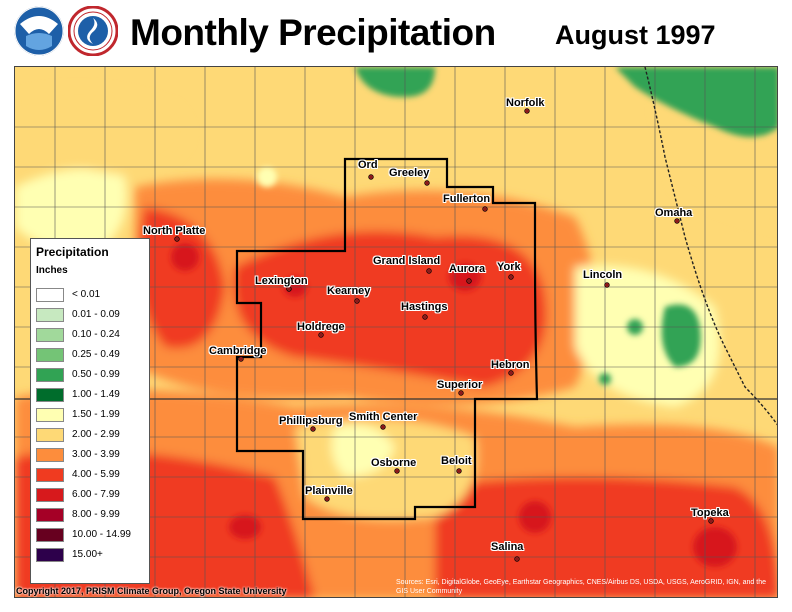 The width and height of the screenshot is (792, 612). What do you see at coordinates (329, 491) in the screenshot?
I see `city-label-plainville: Plainville` at bounding box center [329, 491].